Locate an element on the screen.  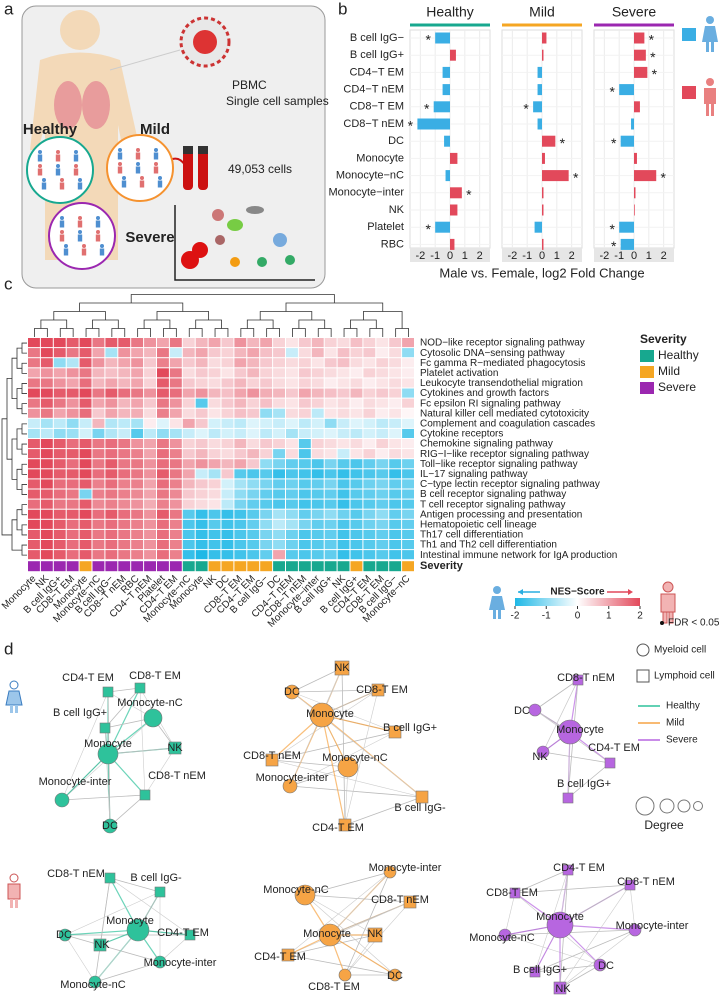
person-body is located at coordinates (44, 186).